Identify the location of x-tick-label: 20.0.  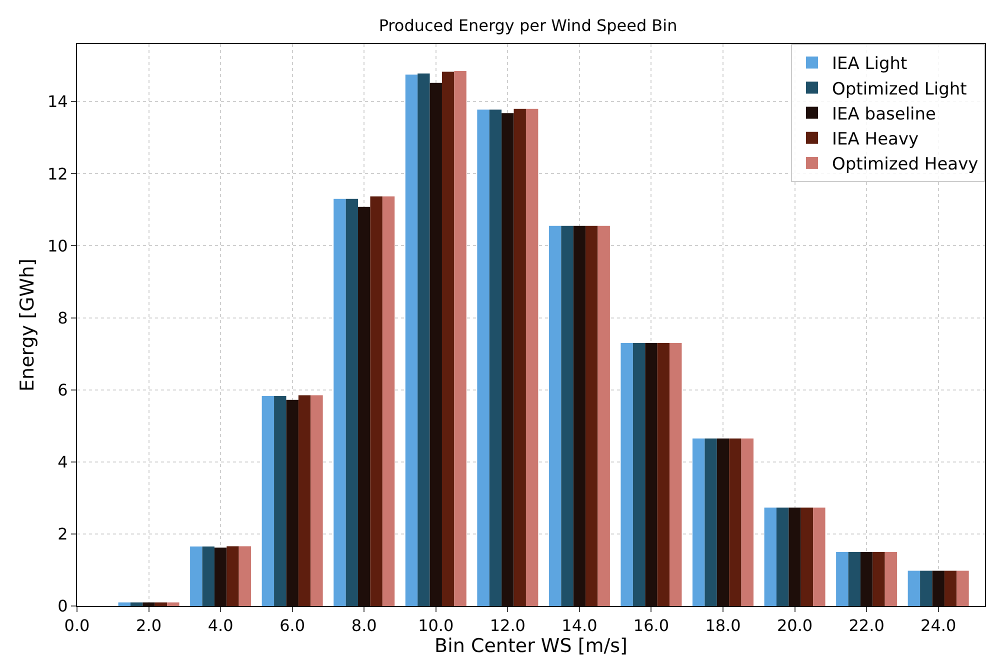
(794, 626).